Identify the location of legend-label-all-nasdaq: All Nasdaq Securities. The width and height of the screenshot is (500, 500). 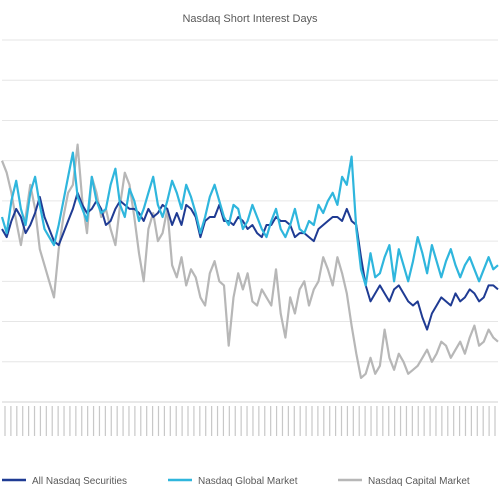
(79, 481).